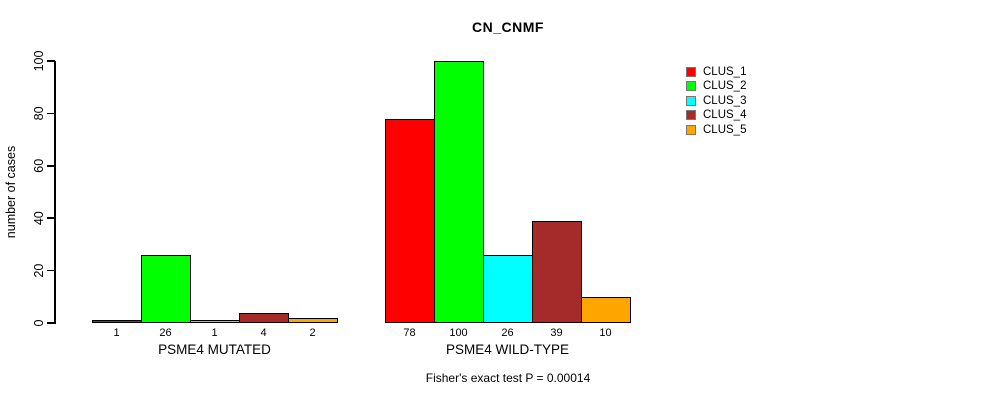  What do you see at coordinates (214, 349) in the screenshot?
I see `x-group-label-1: PSME4 MUTATED` at bounding box center [214, 349].